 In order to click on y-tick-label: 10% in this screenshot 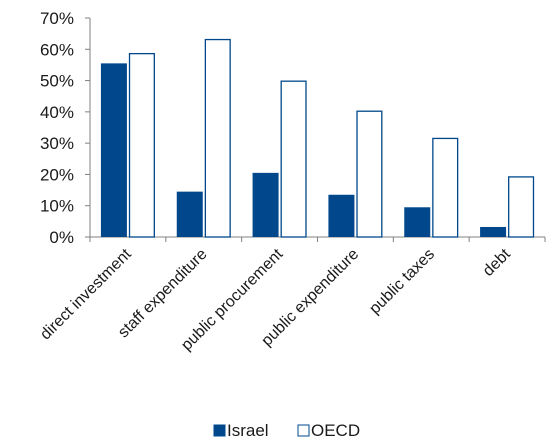, I will do `click(57, 206)`.